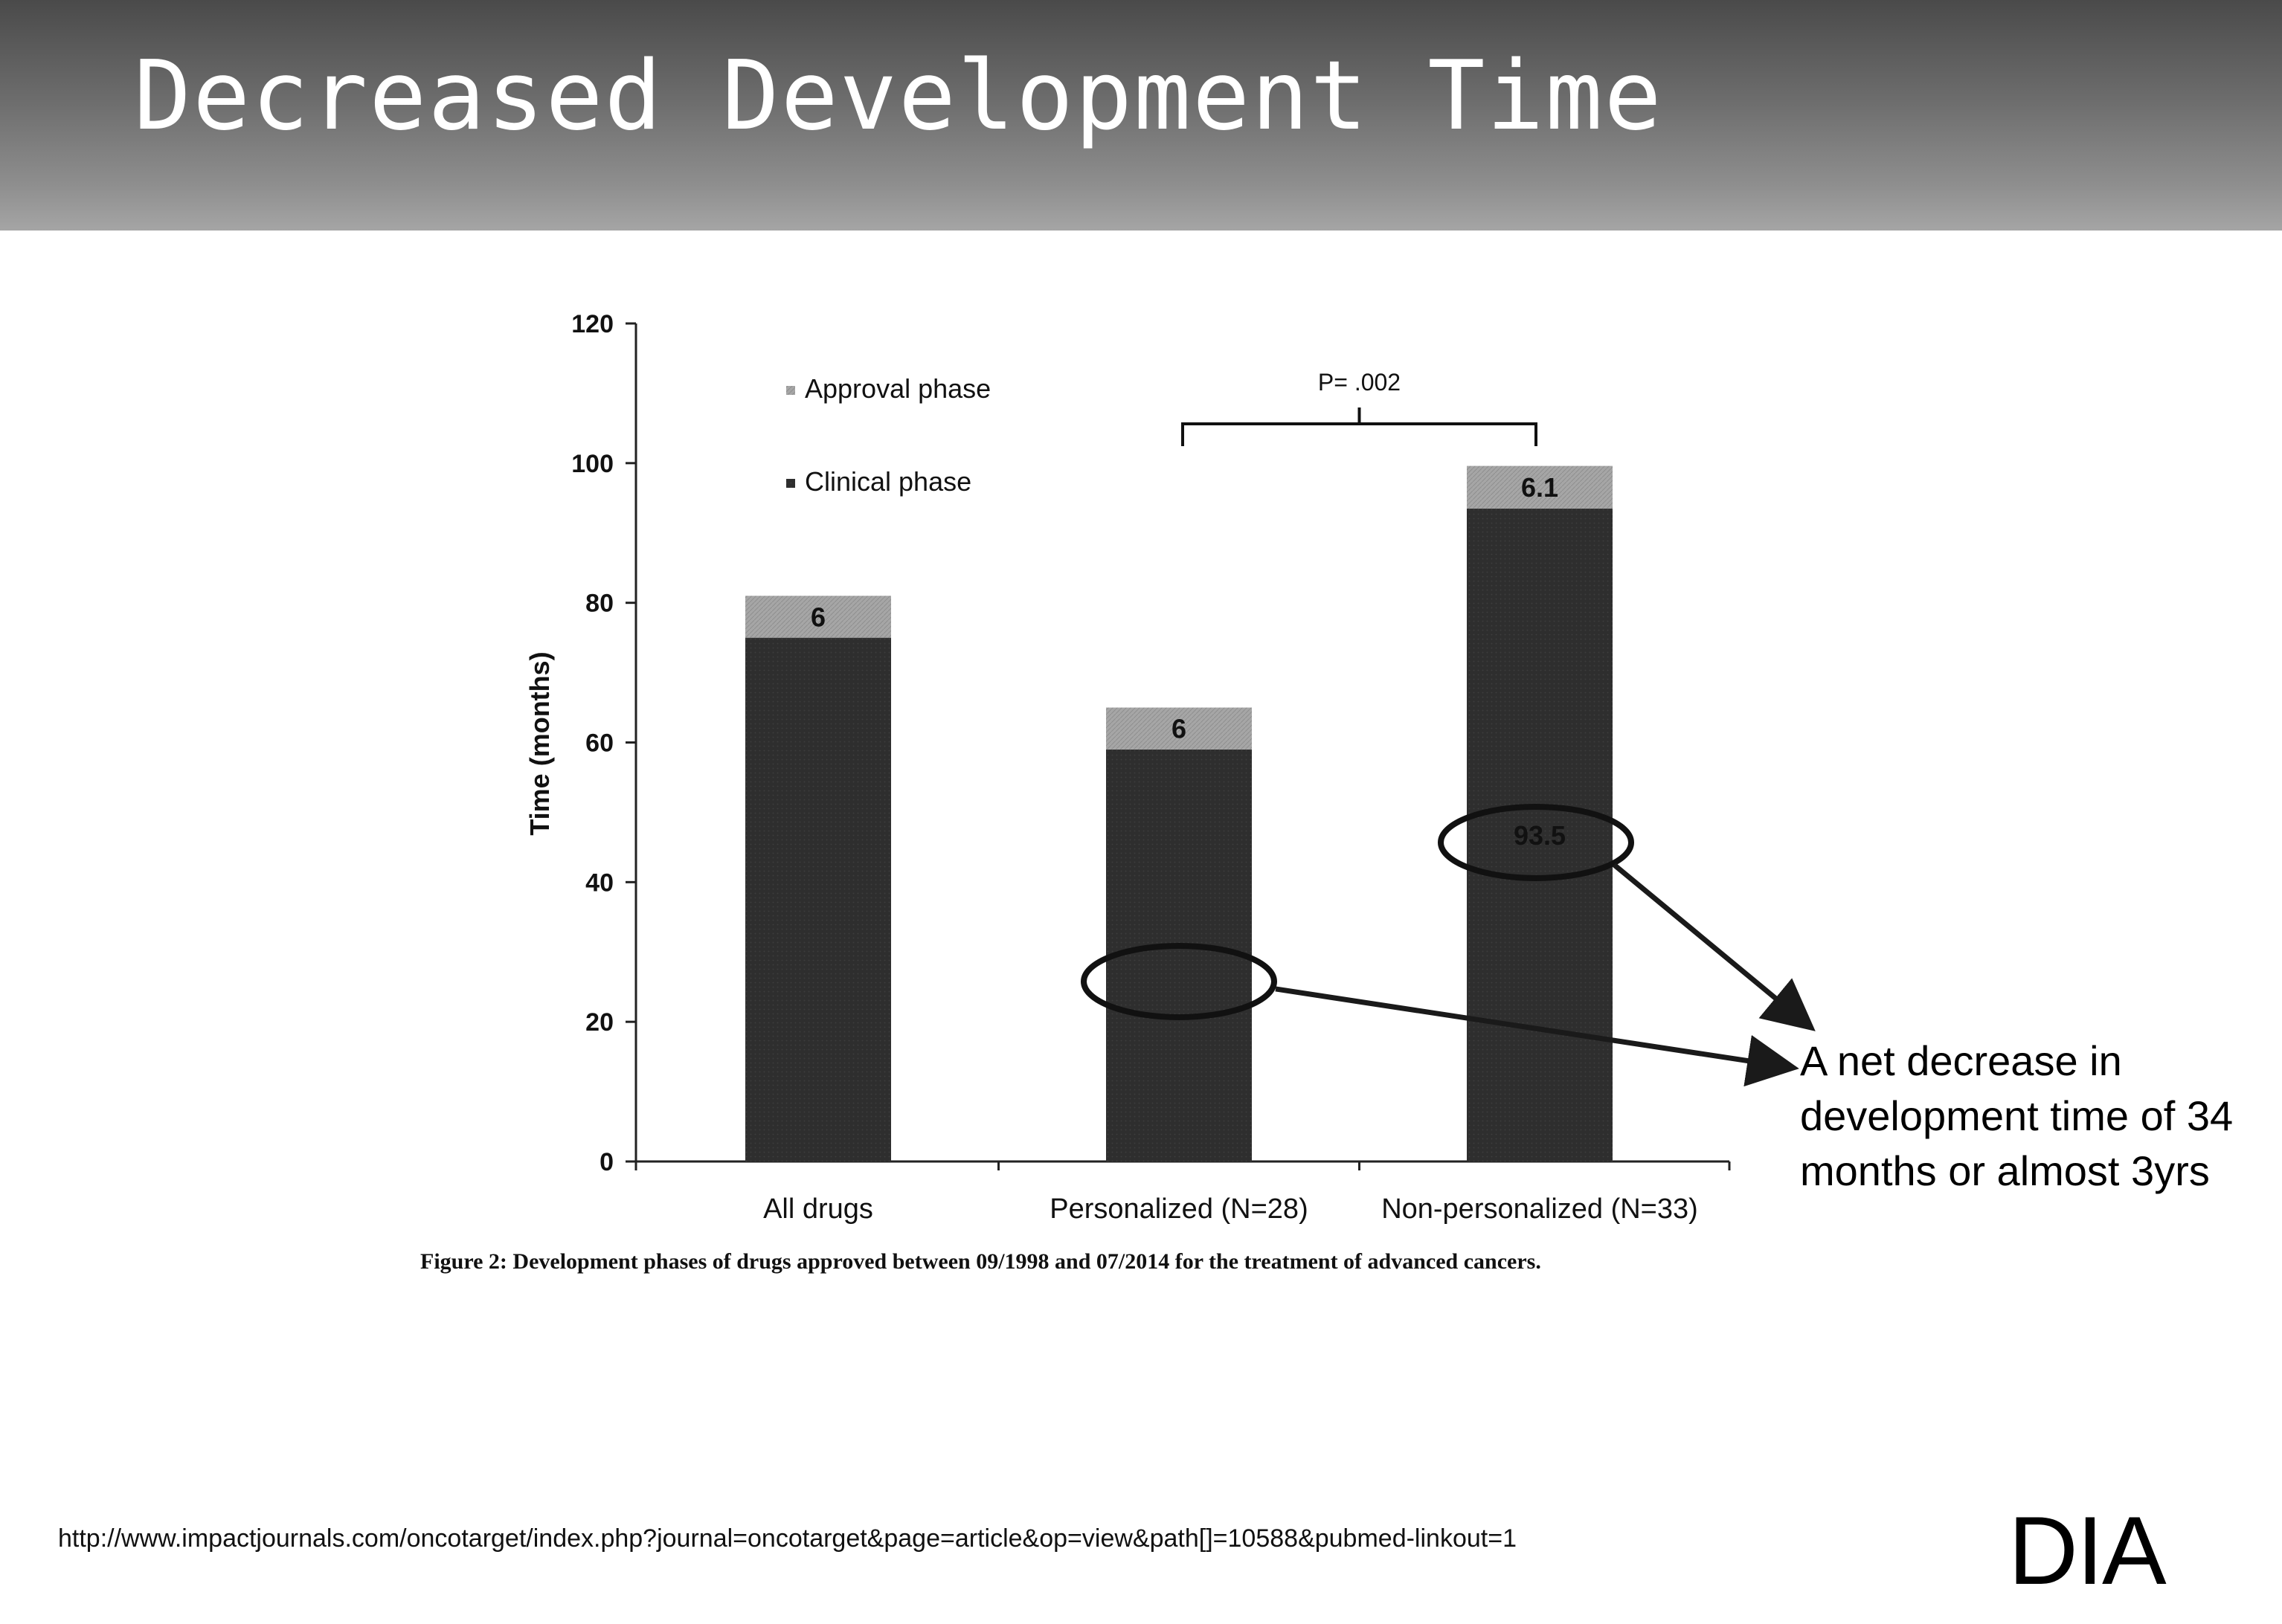  What do you see at coordinates (888, 481) in the screenshot?
I see `legend-label: Clinical phase` at bounding box center [888, 481].